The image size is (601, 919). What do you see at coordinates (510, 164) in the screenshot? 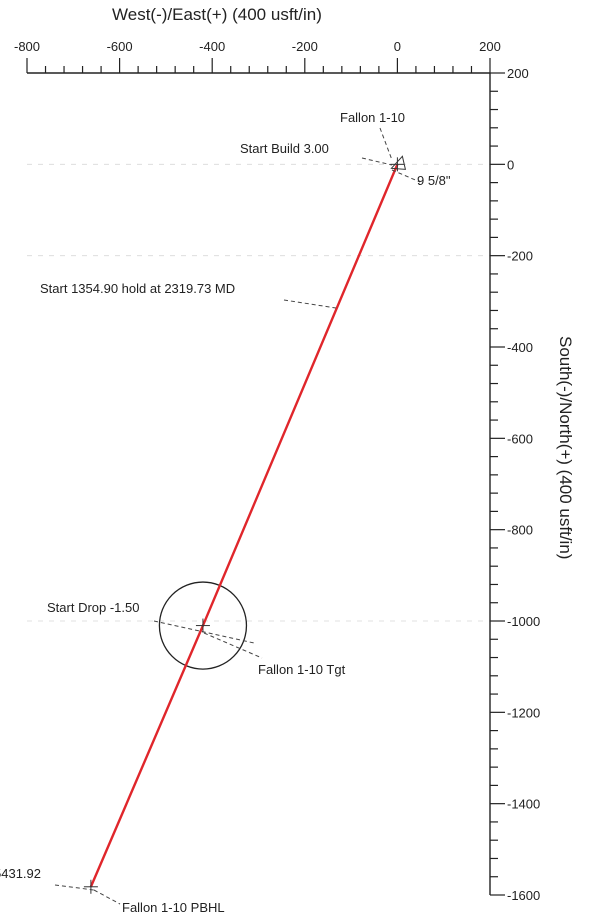
I see `y-tick-label: 0` at bounding box center [510, 164].